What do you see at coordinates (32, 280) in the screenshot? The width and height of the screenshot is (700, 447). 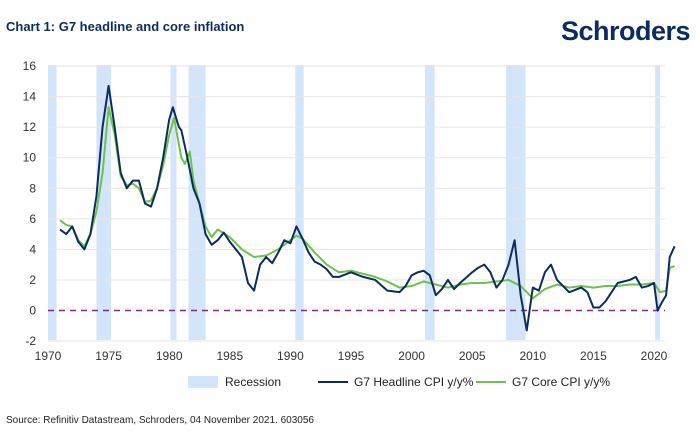 I see `y-tick-label: 2` at bounding box center [32, 280].